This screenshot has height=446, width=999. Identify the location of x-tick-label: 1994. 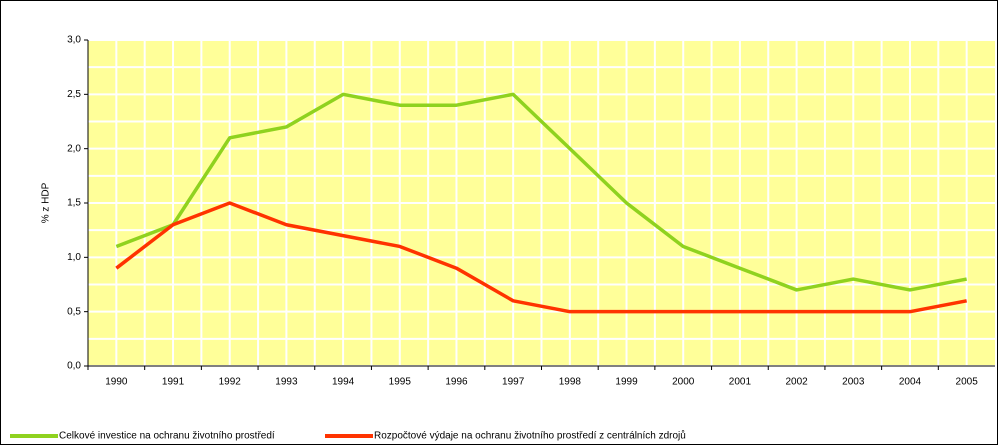
(343, 382).